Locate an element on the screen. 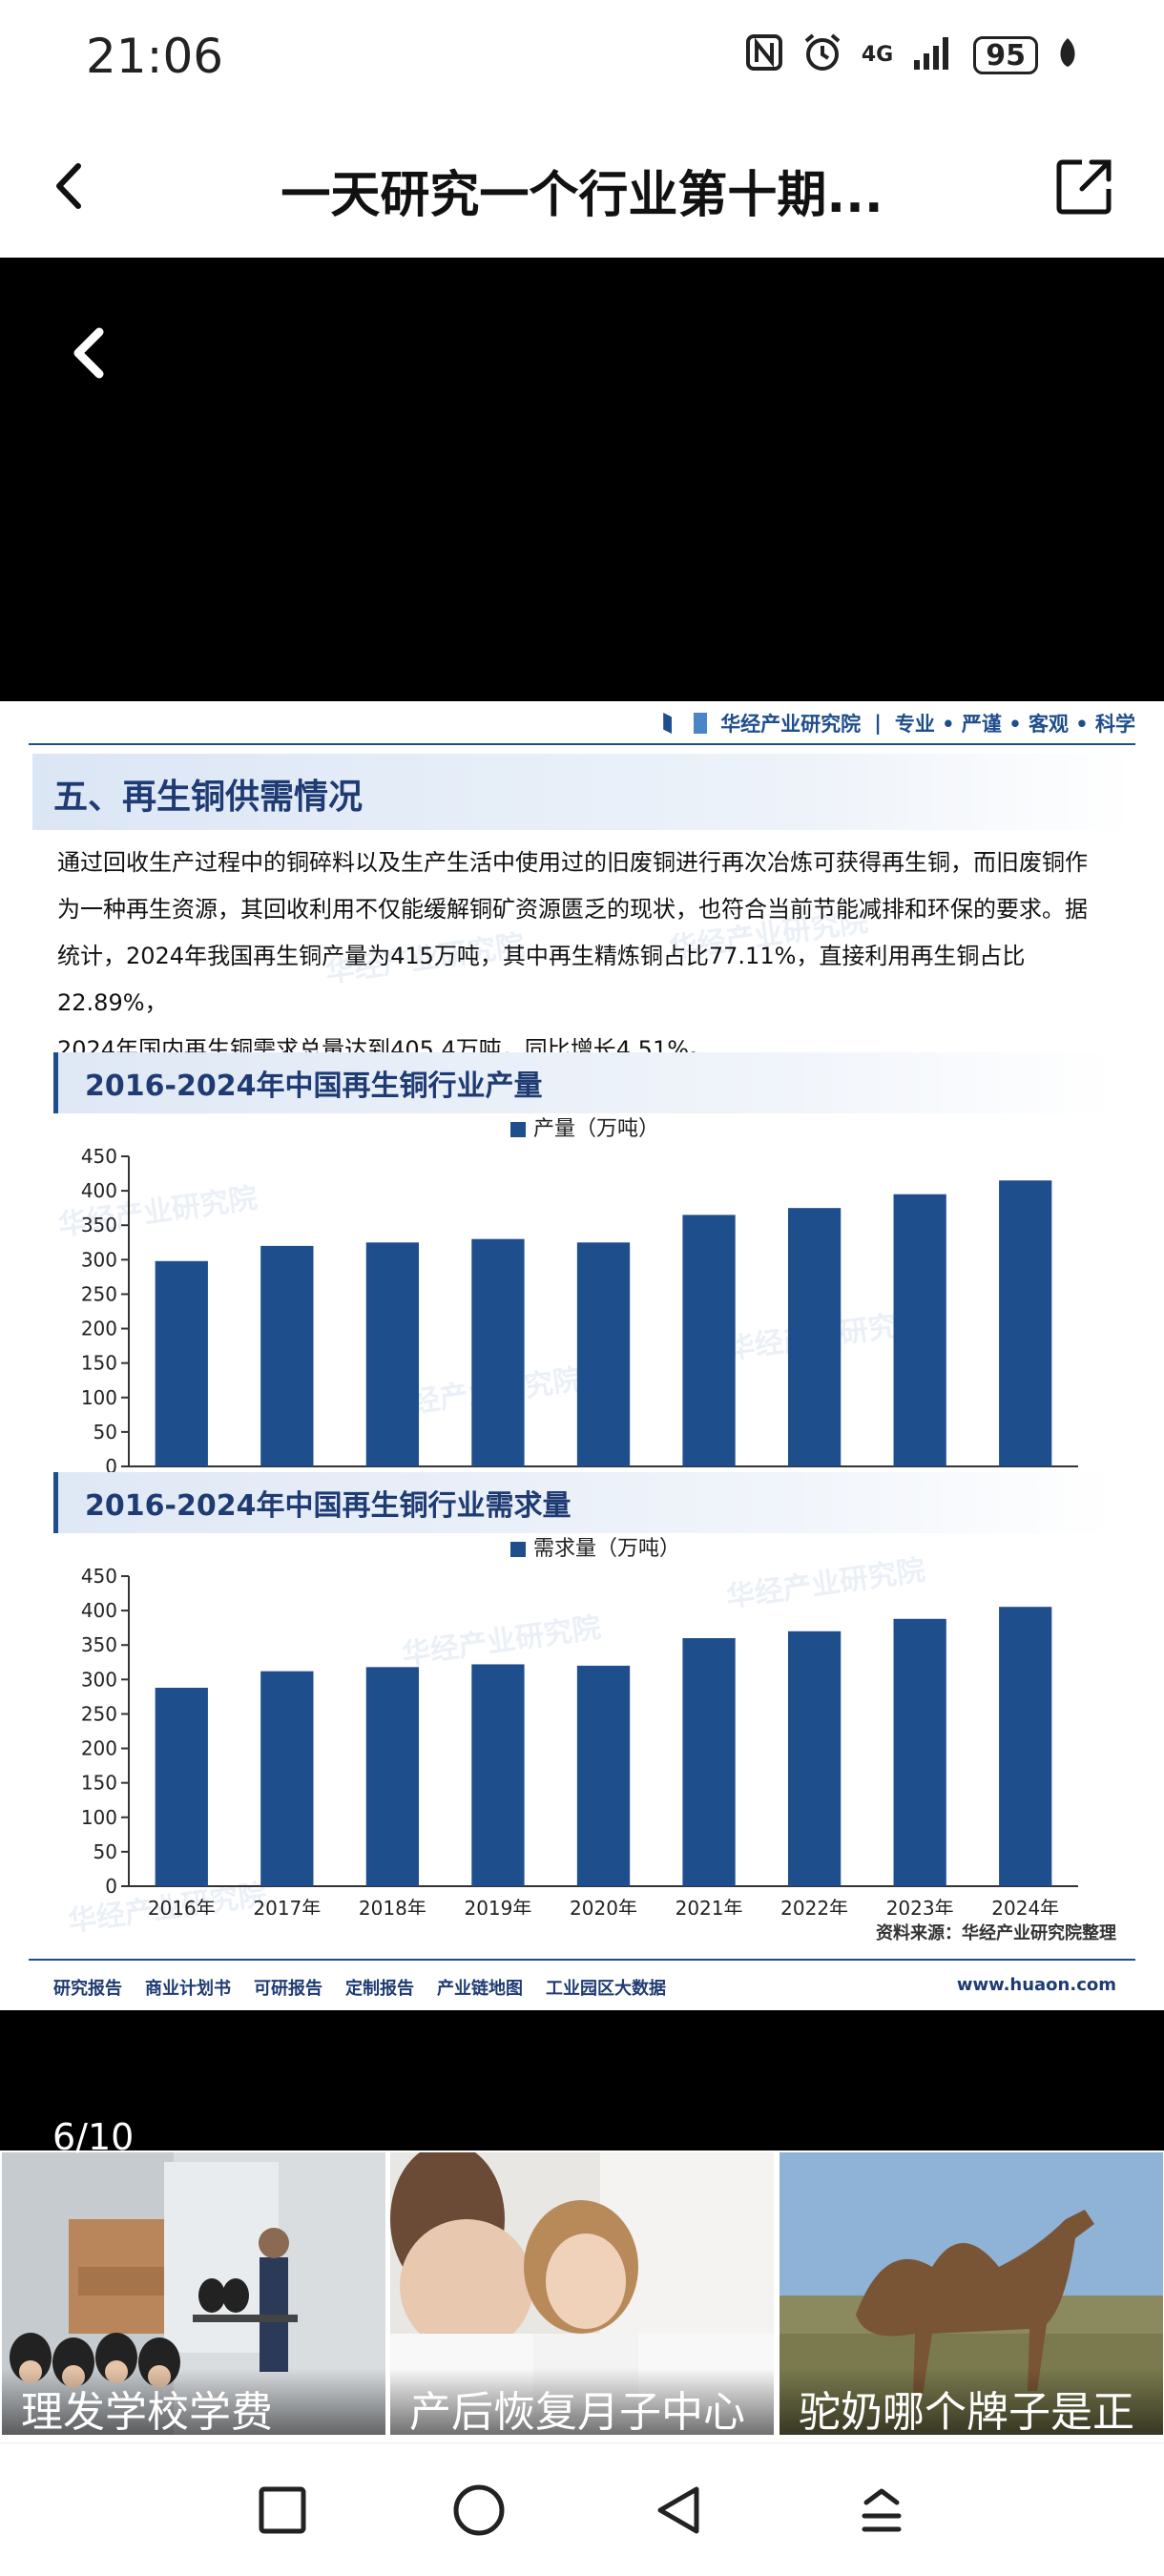 The image size is (1164, 2576). footer-link: 研究报告 is located at coordinates (88, 1989).